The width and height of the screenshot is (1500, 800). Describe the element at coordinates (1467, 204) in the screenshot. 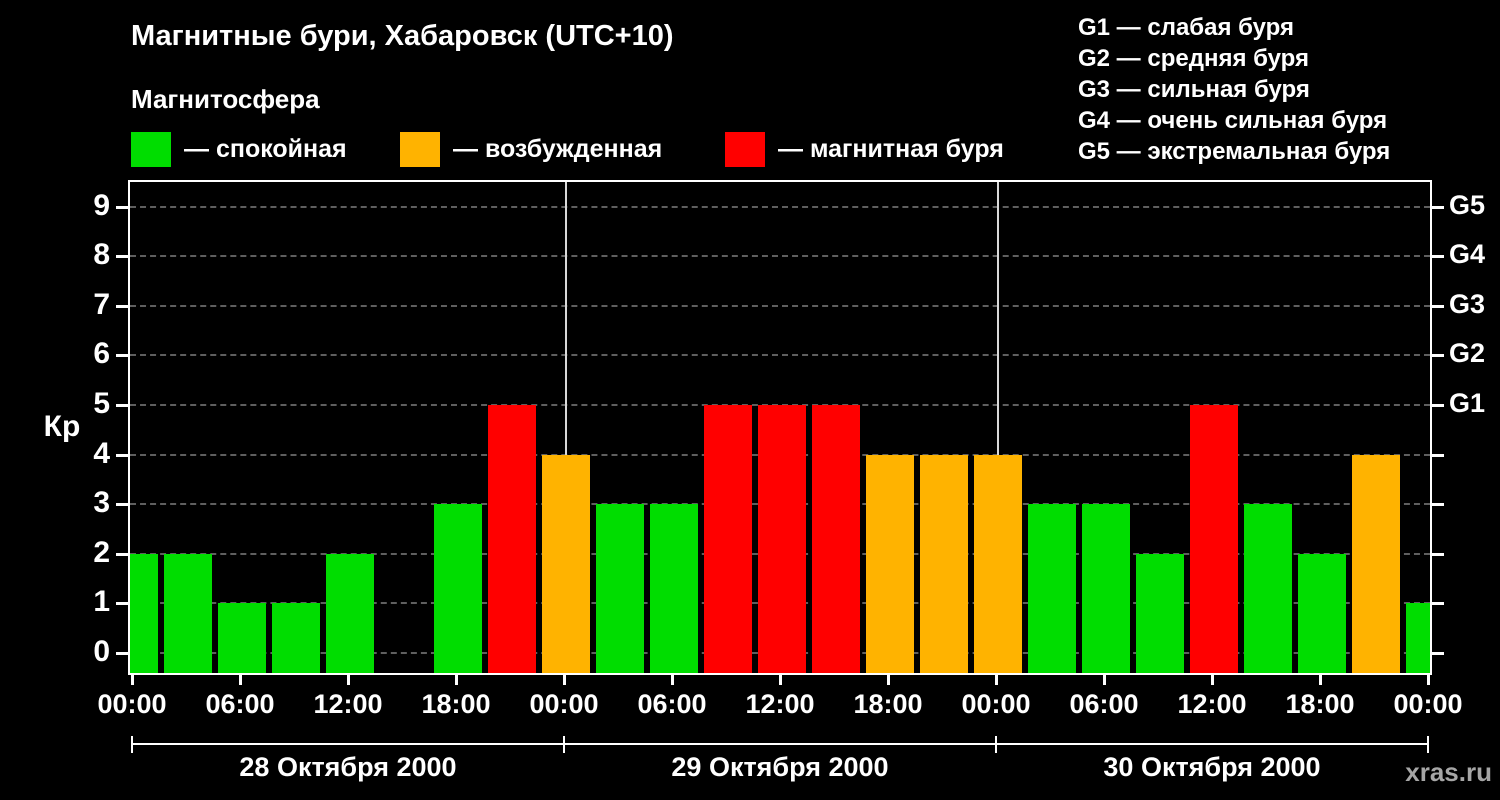

I see `g-scale-label: G5` at that location.